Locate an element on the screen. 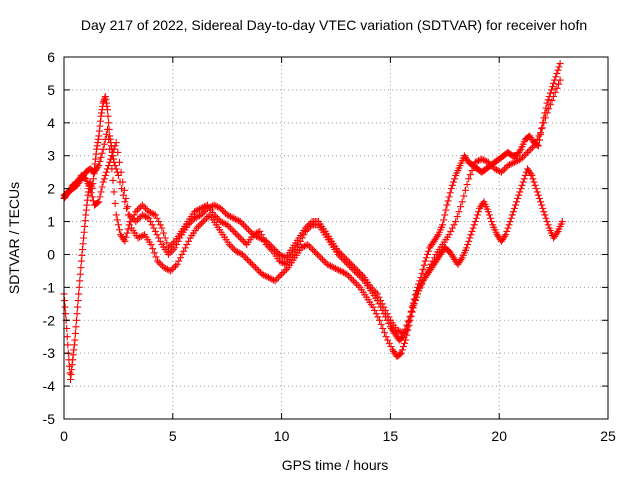  y-tick-label: 5 is located at coordinates (51, 90).